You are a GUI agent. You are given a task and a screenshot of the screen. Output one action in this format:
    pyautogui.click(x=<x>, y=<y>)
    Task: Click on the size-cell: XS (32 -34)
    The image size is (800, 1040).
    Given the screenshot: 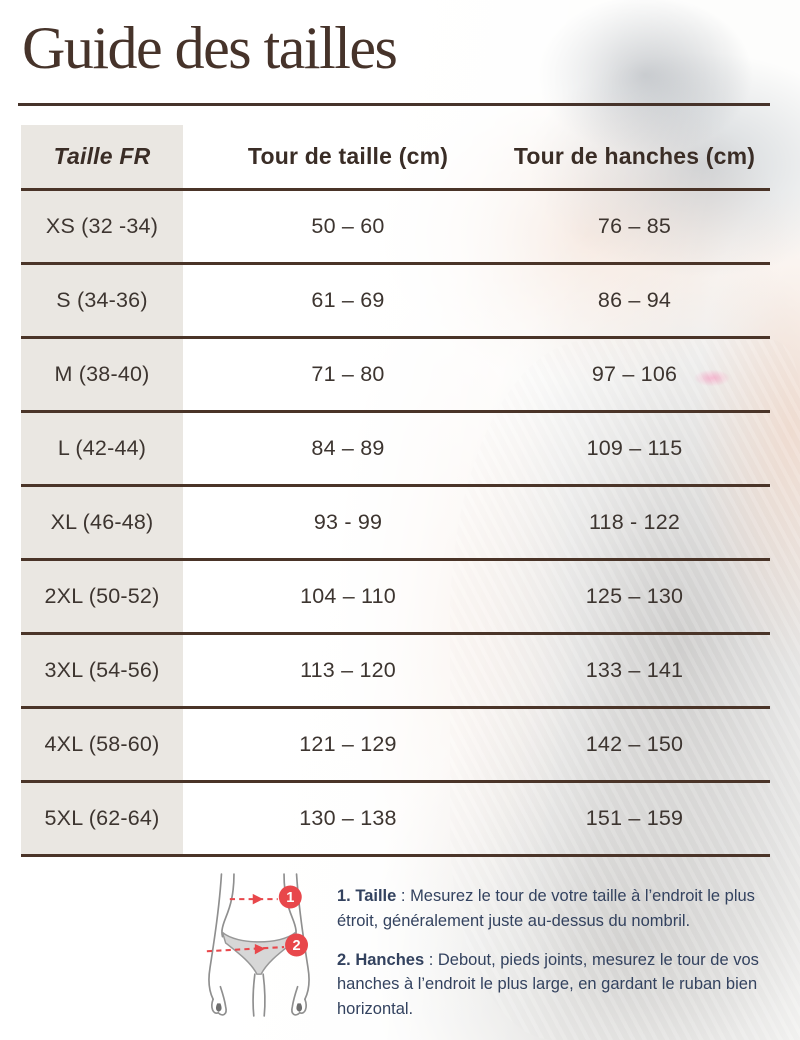 What is the action you would take?
    pyautogui.click(x=102, y=226)
    